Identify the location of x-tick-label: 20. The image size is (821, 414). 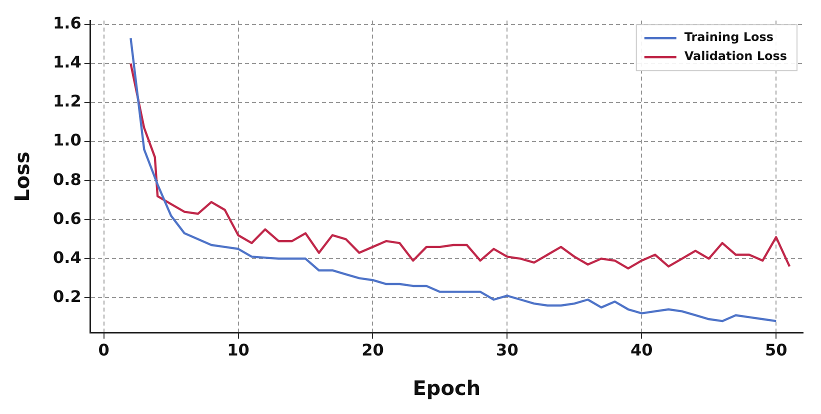
(373, 350).